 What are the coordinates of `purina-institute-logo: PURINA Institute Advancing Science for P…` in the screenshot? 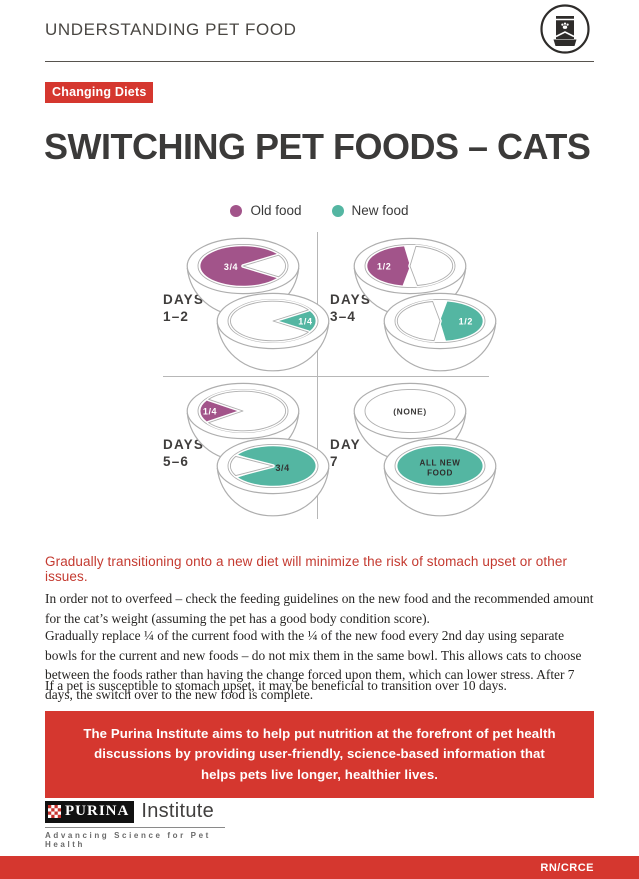 It's located at (135, 824).